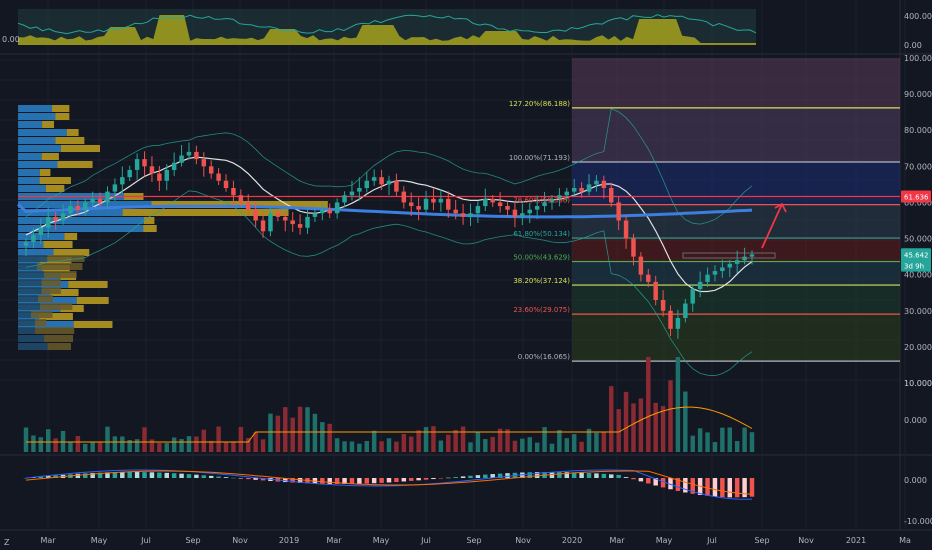 This screenshot has height=550, width=932. What do you see at coordinates (918, 239) in the screenshot?
I see `price-axis-tick: 50.000` at bounding box center [918, 239].